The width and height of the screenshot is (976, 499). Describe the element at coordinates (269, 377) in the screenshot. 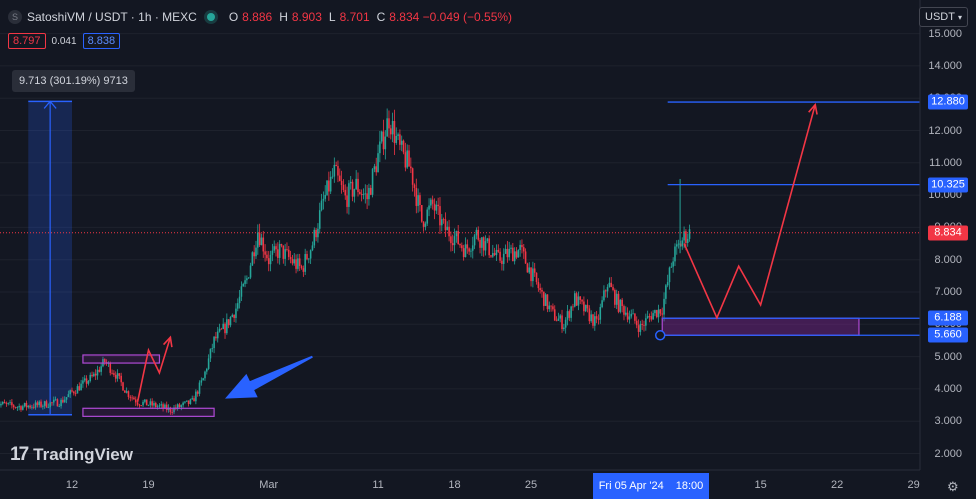

I see `swipe-arrow` at that location.